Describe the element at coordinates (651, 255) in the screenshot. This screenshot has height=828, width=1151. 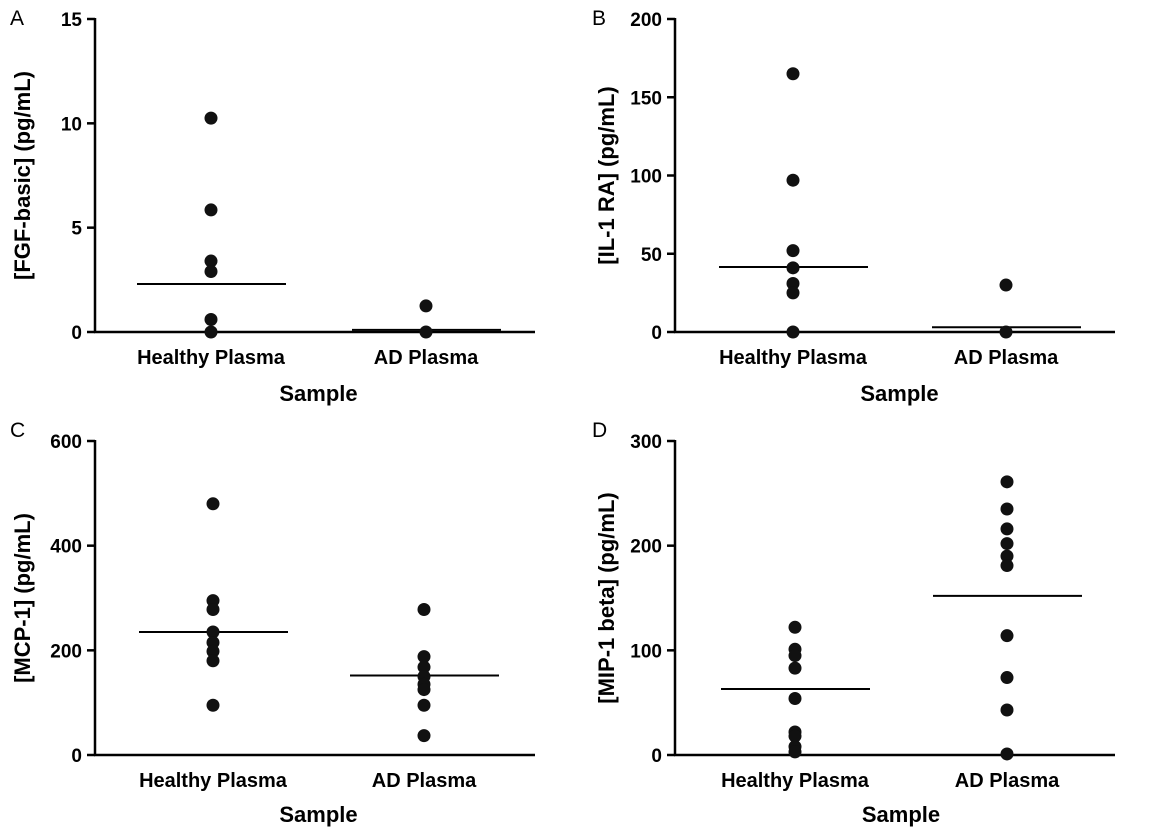
I see `y-tick-label: 50` at that location.